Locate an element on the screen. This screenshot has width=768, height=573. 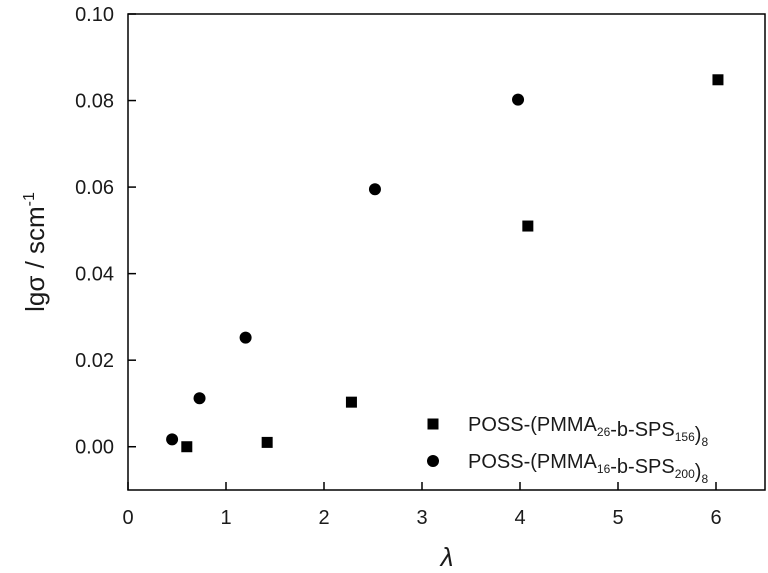
y-tick-label: 0.04 is located at coordinates (94, 275).